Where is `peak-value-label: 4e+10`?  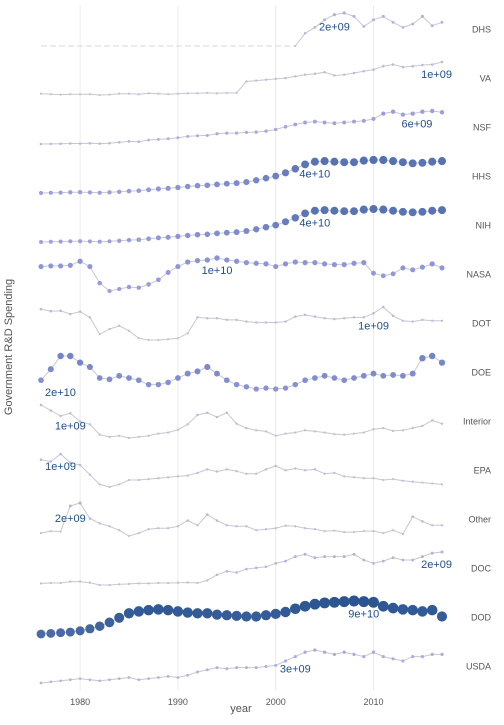 peak-value-label: 4e+10 is located at coordinates (314, 224).